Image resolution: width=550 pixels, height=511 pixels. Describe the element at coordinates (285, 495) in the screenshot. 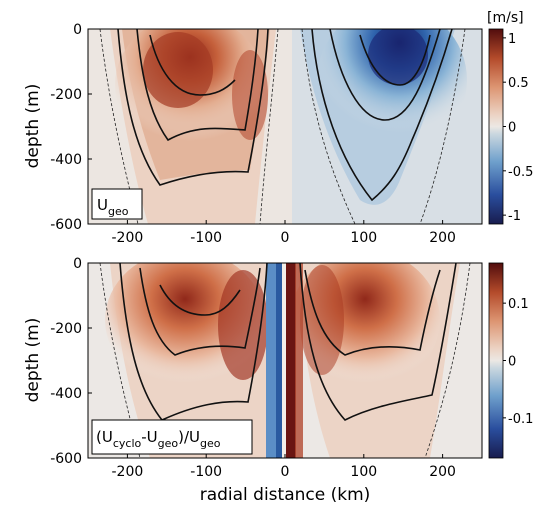

I see `x-axis-label: radial distance (km)` at that location.